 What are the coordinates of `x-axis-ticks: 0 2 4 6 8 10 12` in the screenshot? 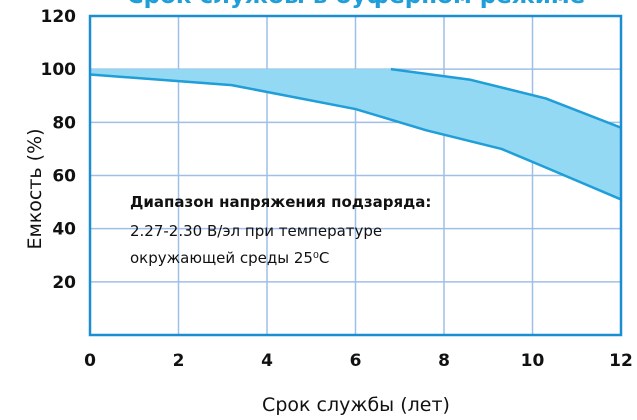 It's located at (358, 361).